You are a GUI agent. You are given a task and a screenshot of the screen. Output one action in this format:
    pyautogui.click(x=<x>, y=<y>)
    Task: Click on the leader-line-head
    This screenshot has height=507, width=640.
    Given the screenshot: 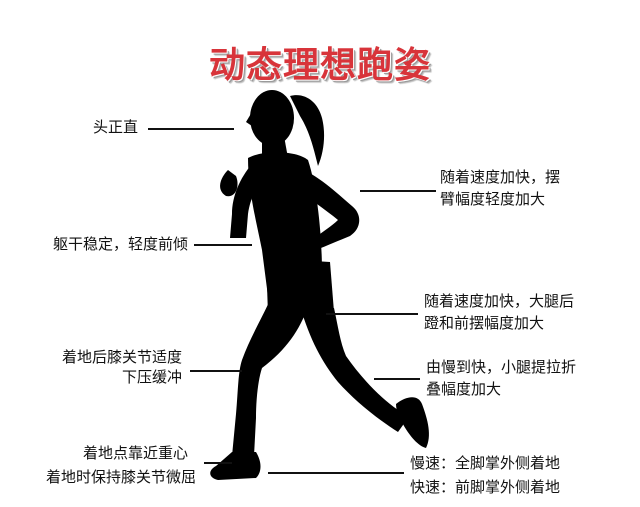 What is the action you would take?
    pyautogui.click(x=191, y=129)
    